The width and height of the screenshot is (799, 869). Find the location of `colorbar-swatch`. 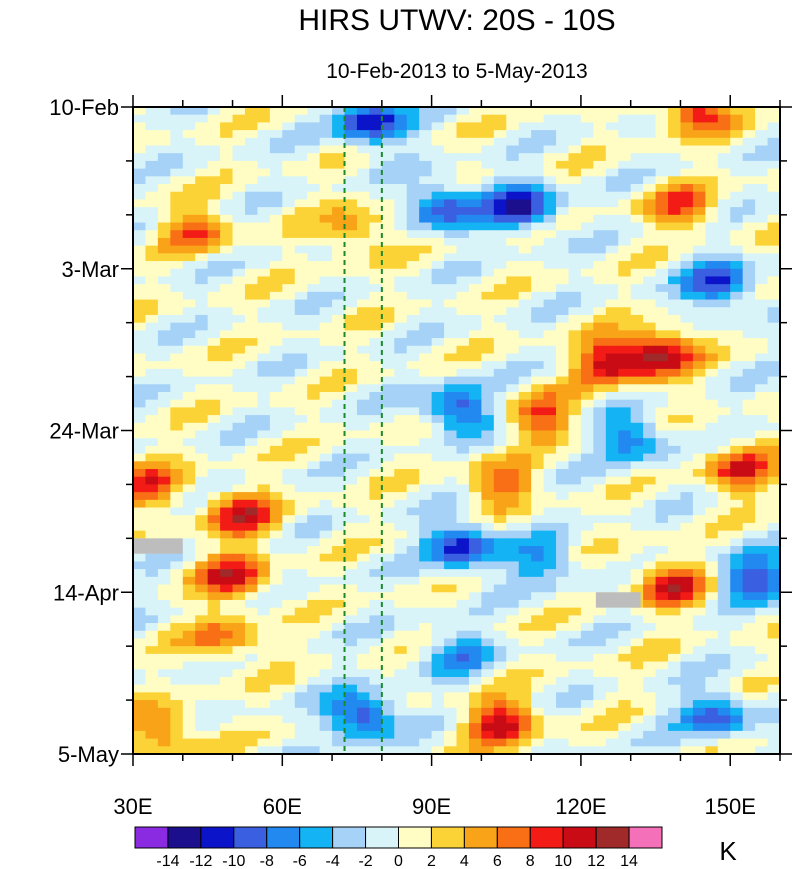

colorbar-swatch is located at coordinates (283, 837).